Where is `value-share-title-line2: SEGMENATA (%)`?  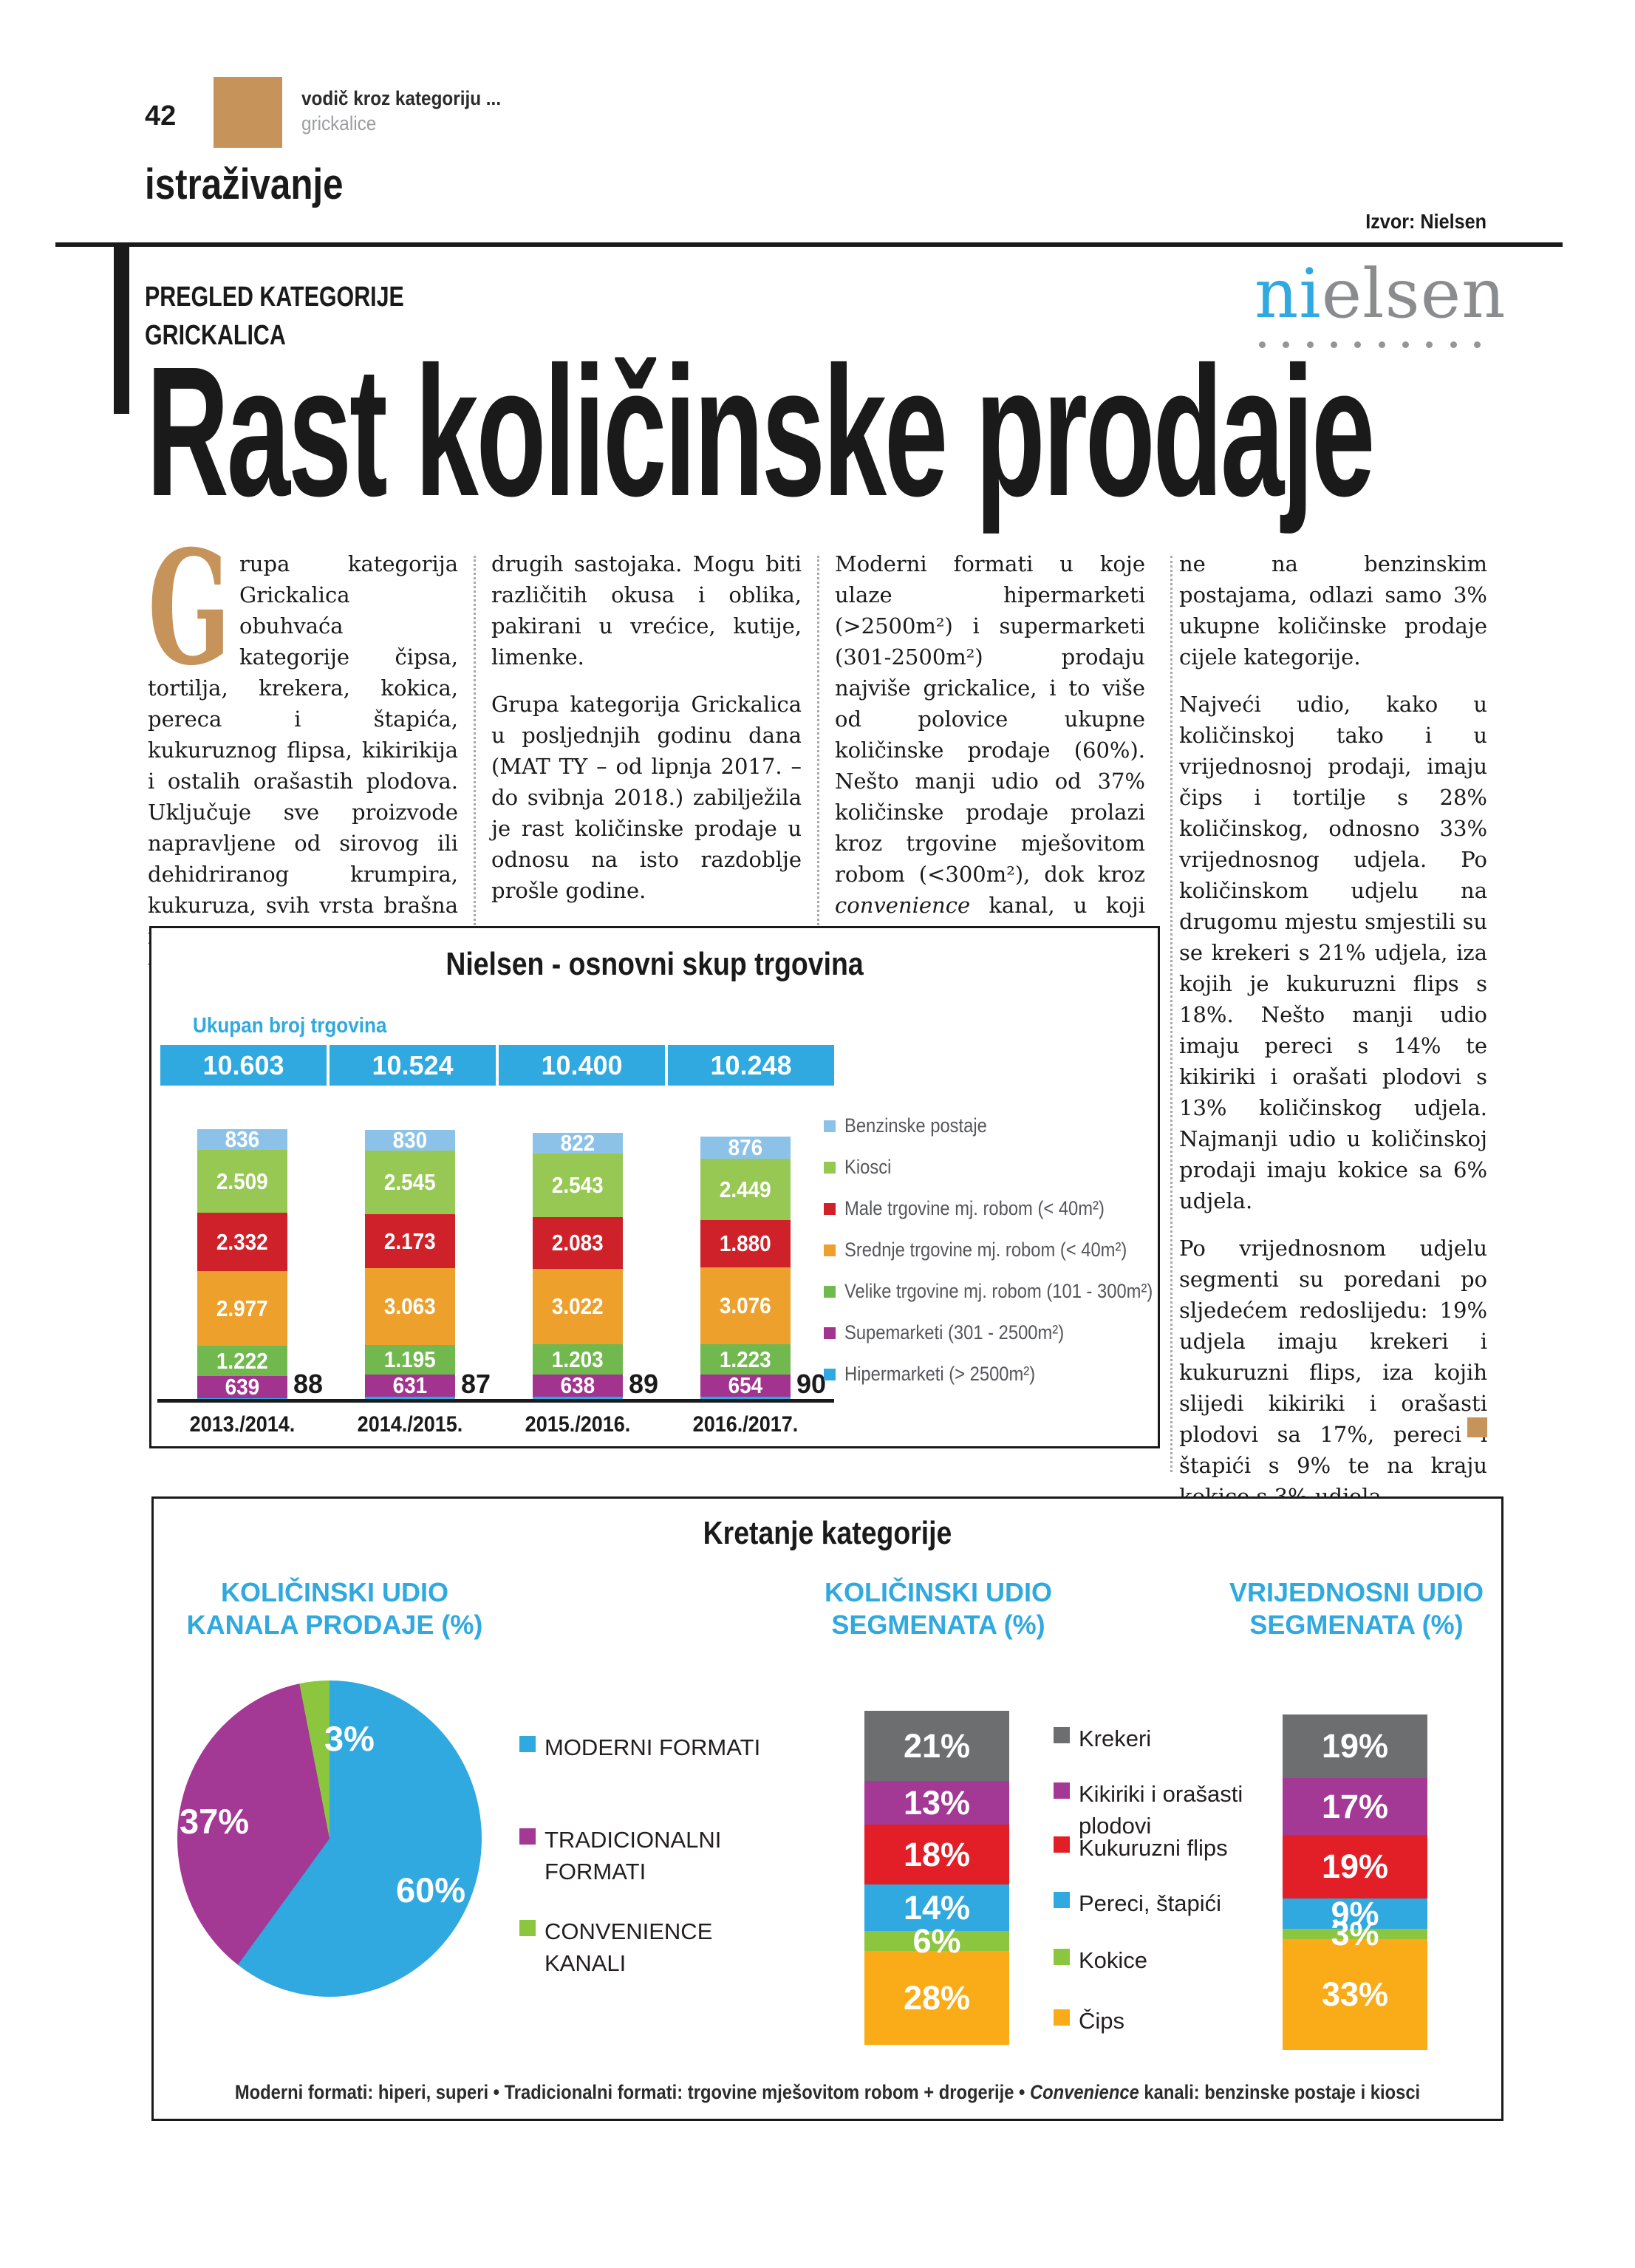
value-share-title-line2: SEGMENATA (%) is located at coordinates (1357, 1625).